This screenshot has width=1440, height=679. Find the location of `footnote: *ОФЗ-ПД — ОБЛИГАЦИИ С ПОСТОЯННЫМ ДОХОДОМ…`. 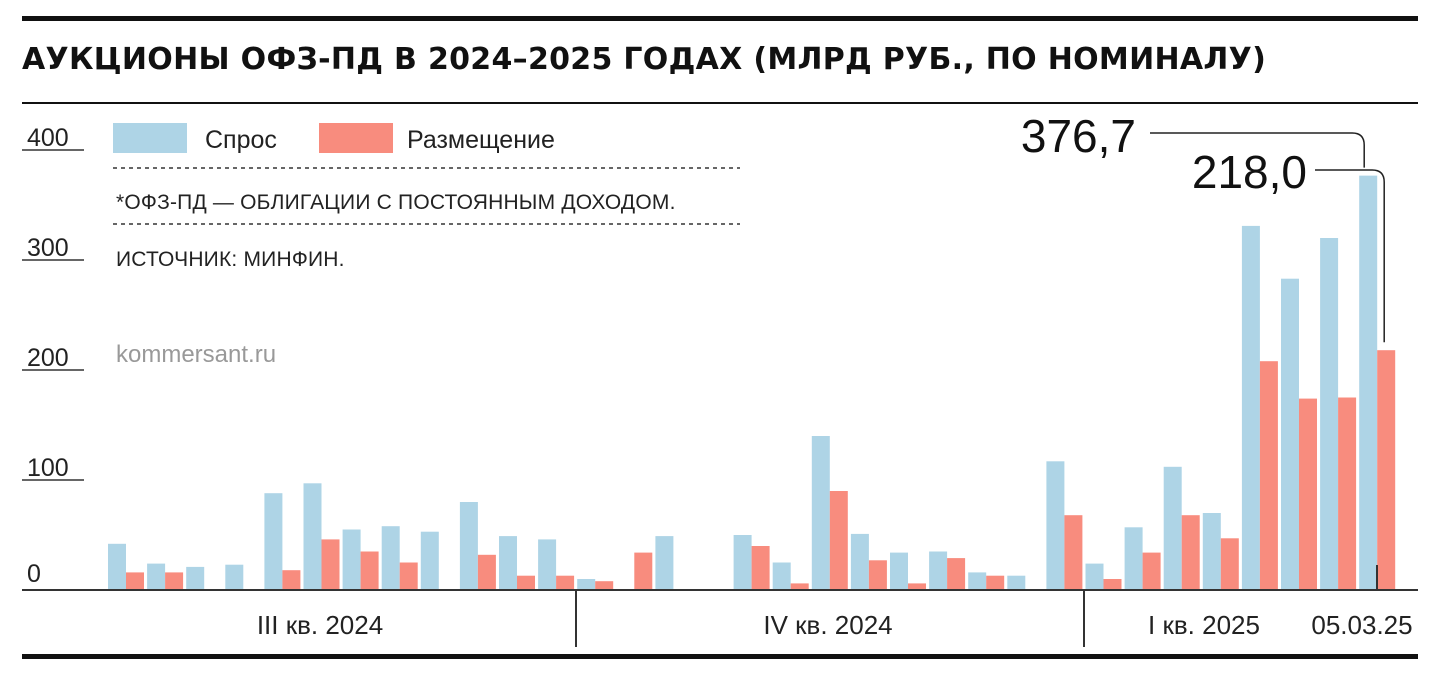

footnote: *ОФЗ-ПД — ОБЛИГАЦИИ С ПОСТОЯННЫМ ДОХОДОМ… is located at coordinates (396, 202).